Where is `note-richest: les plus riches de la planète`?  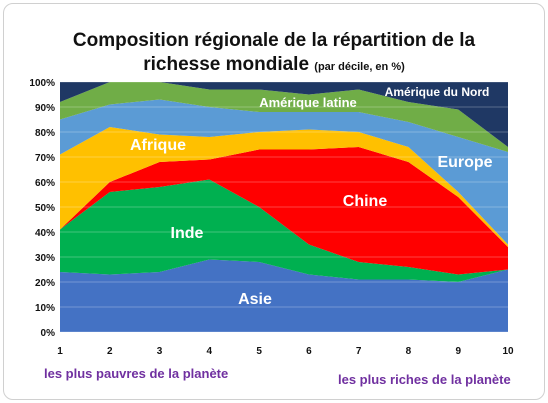 note-richest: les plus riches de la planète is located at coordinates (424, 379).